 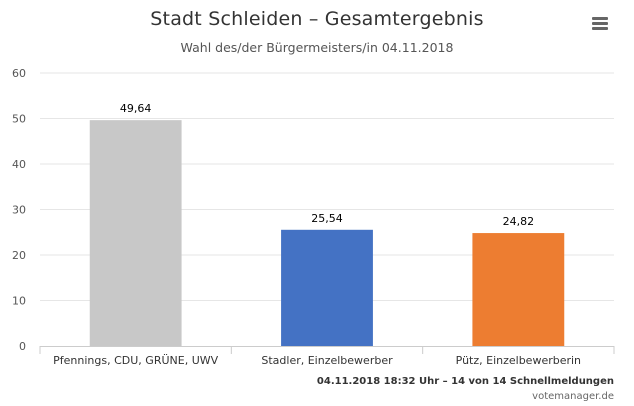 What do you see at coordinates (327, 218) in the screenshot?
I see `data-label: 25,54` at bounding box center [327, 218].